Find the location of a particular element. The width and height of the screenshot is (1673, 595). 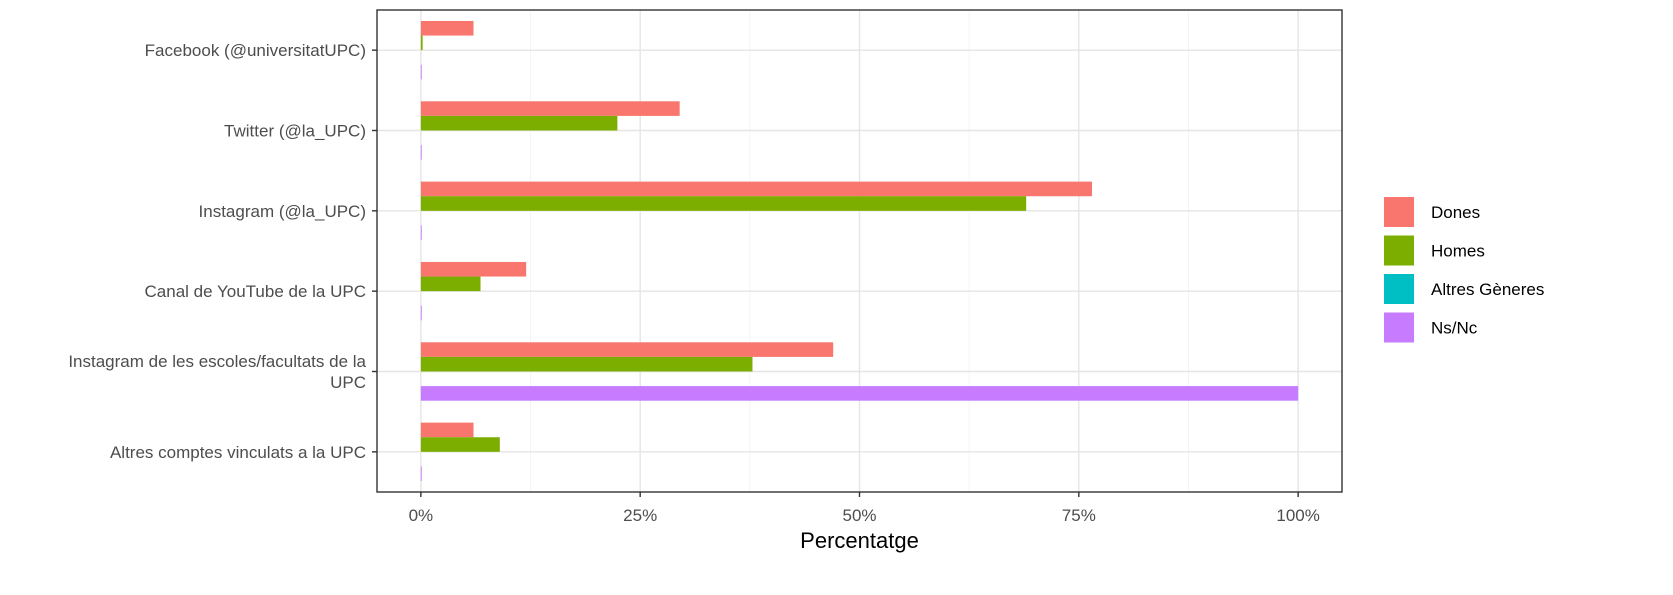

y-category-label-line: Twitter (@la_UPC) is located at coordinates (295, 131).